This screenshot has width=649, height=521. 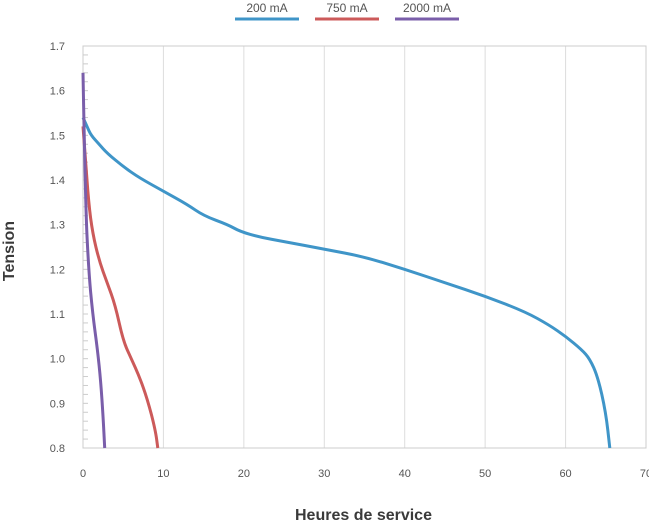 I want to click on x-tick-label: 20, so click(x=244, y=474).